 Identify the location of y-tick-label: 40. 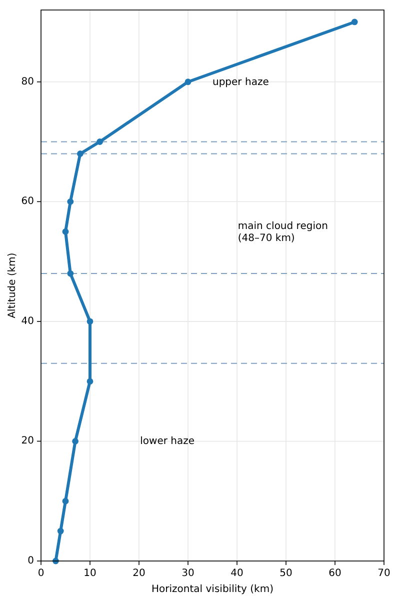
(27, 321).